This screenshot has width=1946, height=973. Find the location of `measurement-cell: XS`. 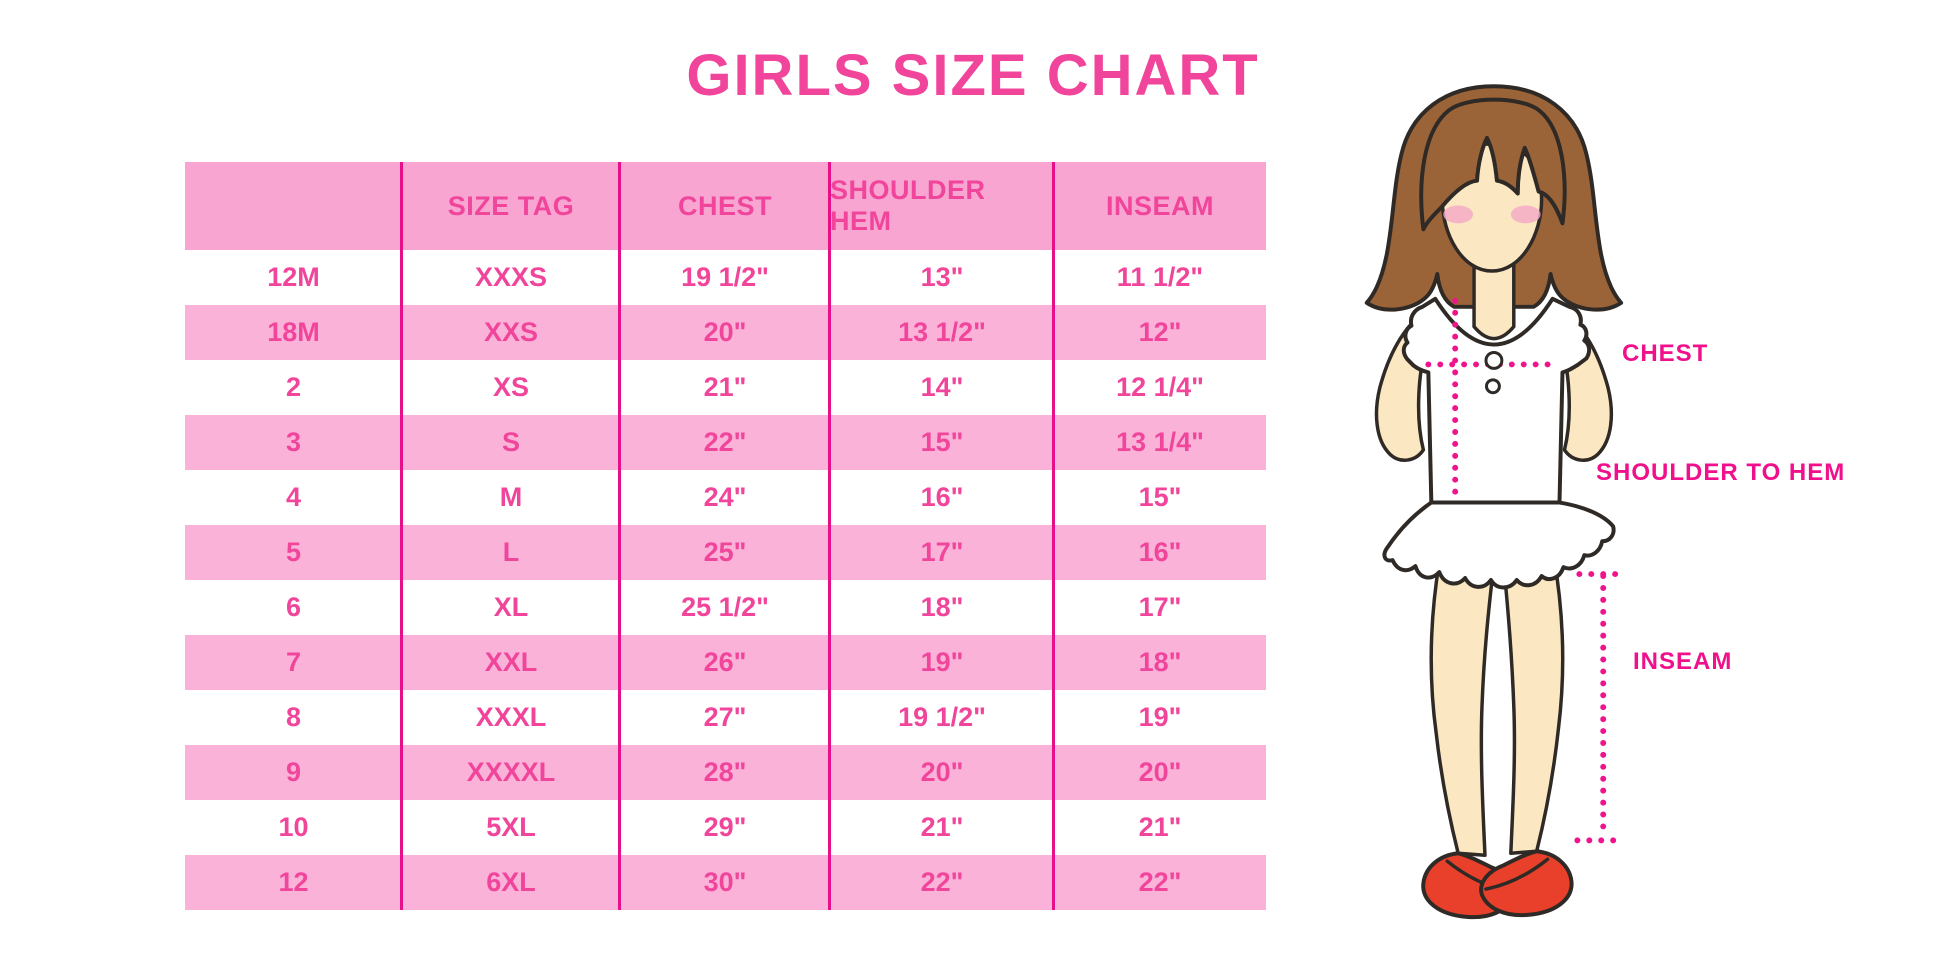

measurement-cell: XS is located at coordinates (511, 387).